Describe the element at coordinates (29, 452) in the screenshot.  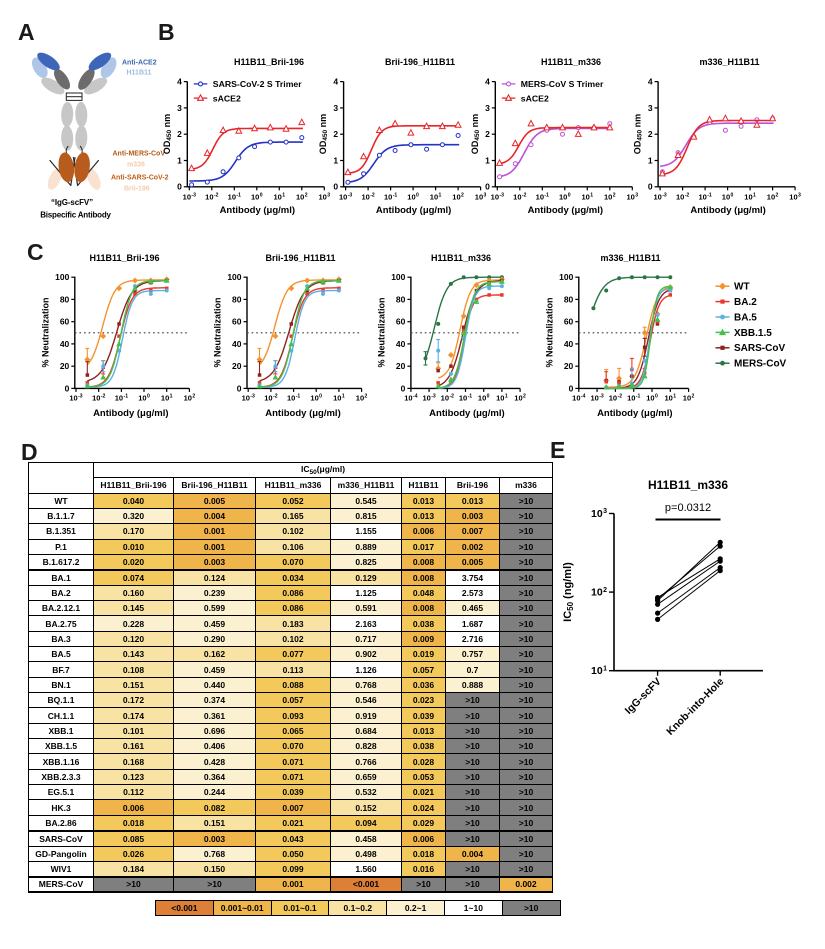
I see `svg-text: D` at that location.